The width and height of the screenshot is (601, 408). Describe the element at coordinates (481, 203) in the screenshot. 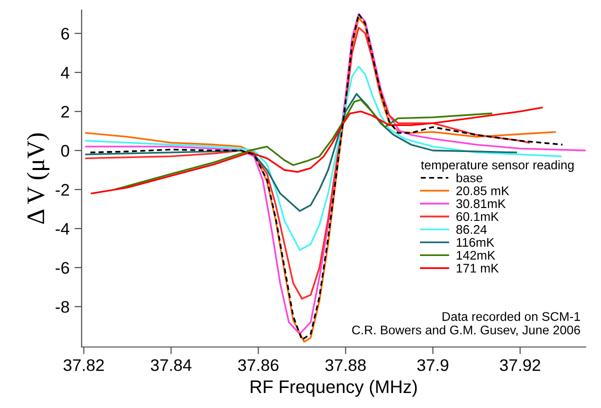

I see `legend-label: 30.81mK` at that location.